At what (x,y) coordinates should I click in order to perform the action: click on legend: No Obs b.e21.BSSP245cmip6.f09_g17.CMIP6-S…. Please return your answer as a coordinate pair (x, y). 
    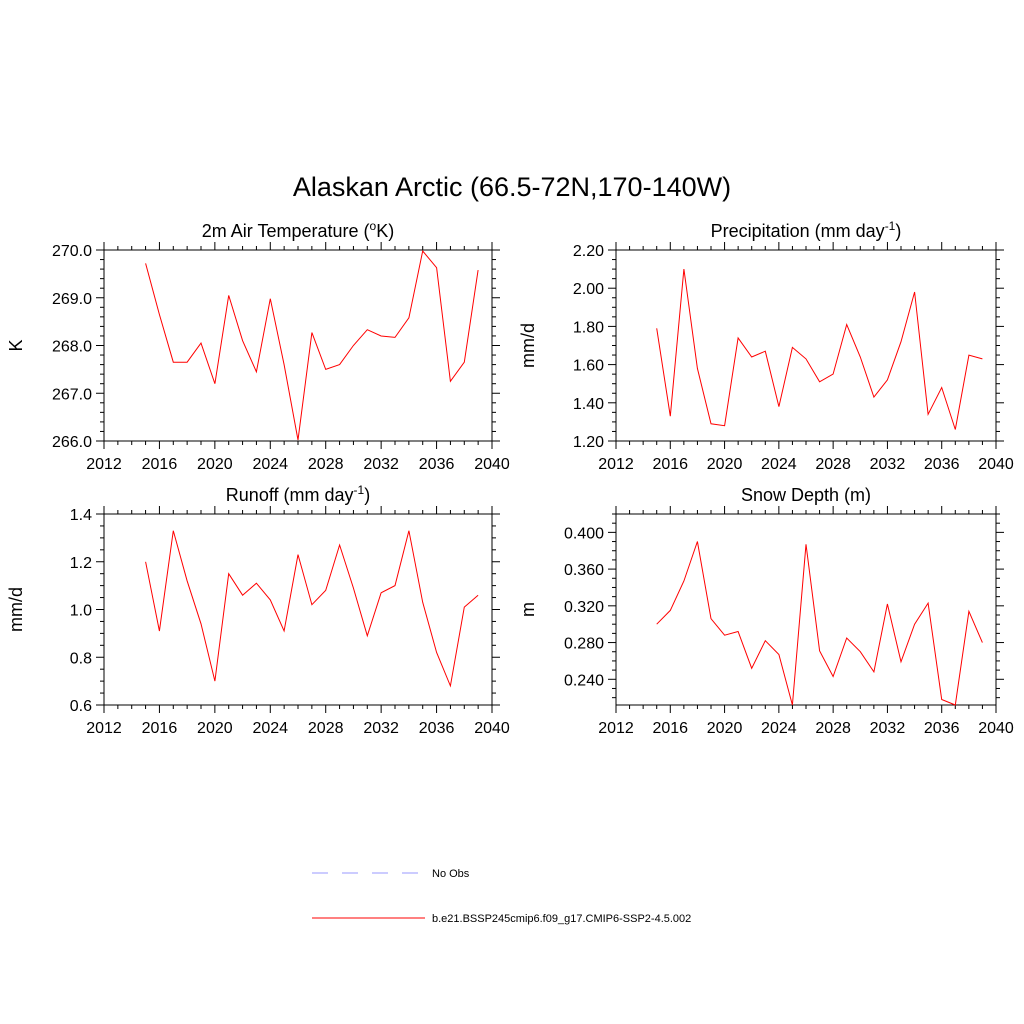
    Looking at the image, I should click on (501, 896).